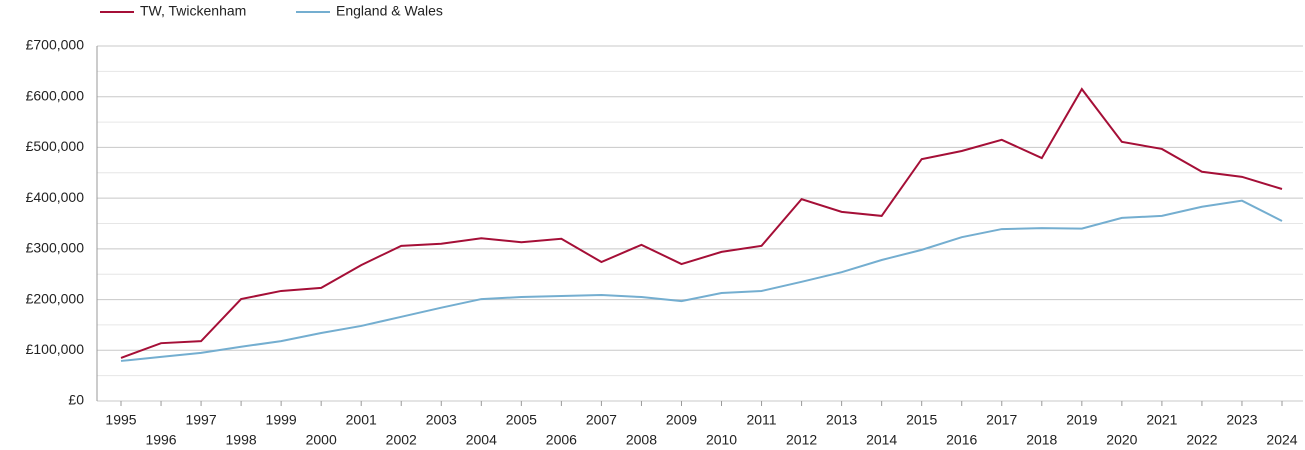 Image resolution: width=1305 pixels, height=450 pixels. I want to click on y-tick-label: £700,000, so click(55, 45).